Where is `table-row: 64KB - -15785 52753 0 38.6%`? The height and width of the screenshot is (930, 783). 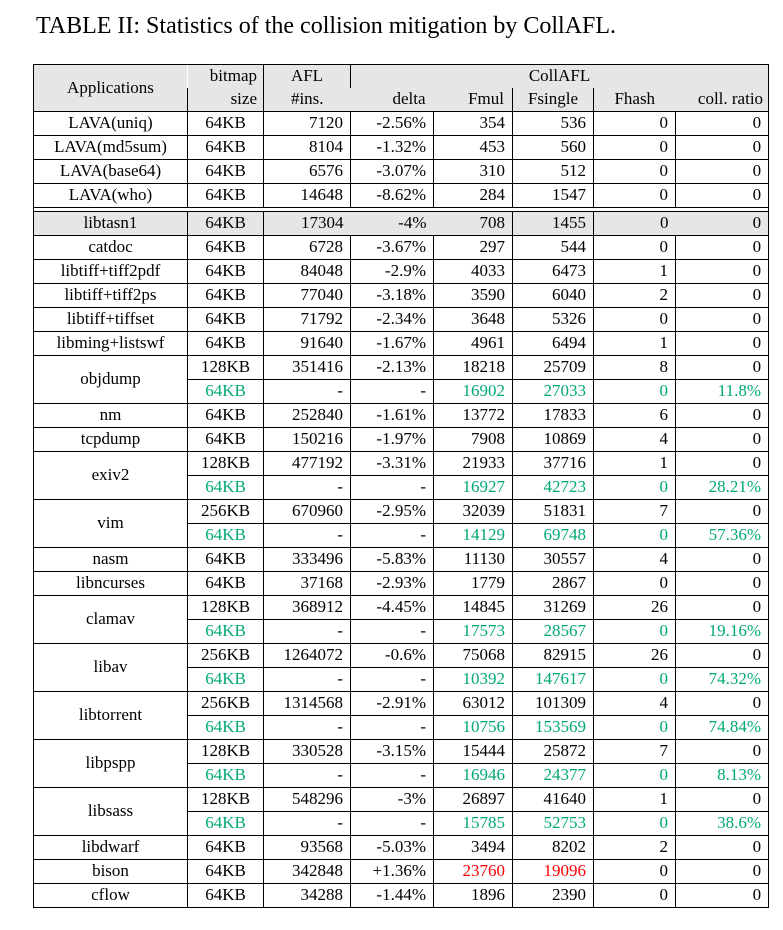 table-row: 64KB - -15785 52753 0 38.6% is located at coordinates (401, 823).